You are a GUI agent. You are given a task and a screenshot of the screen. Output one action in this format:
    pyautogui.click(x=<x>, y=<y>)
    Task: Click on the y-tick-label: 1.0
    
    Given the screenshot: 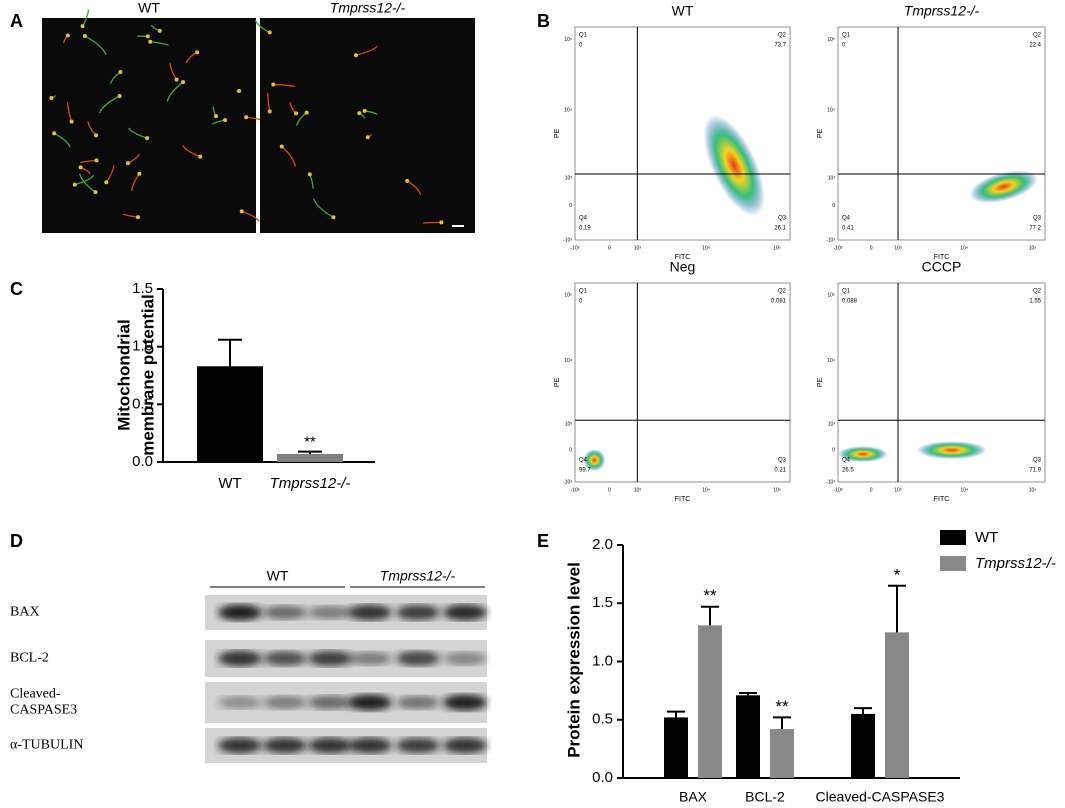 What is the action you would take?
    pyautogui.click(x=602, y=660)
    